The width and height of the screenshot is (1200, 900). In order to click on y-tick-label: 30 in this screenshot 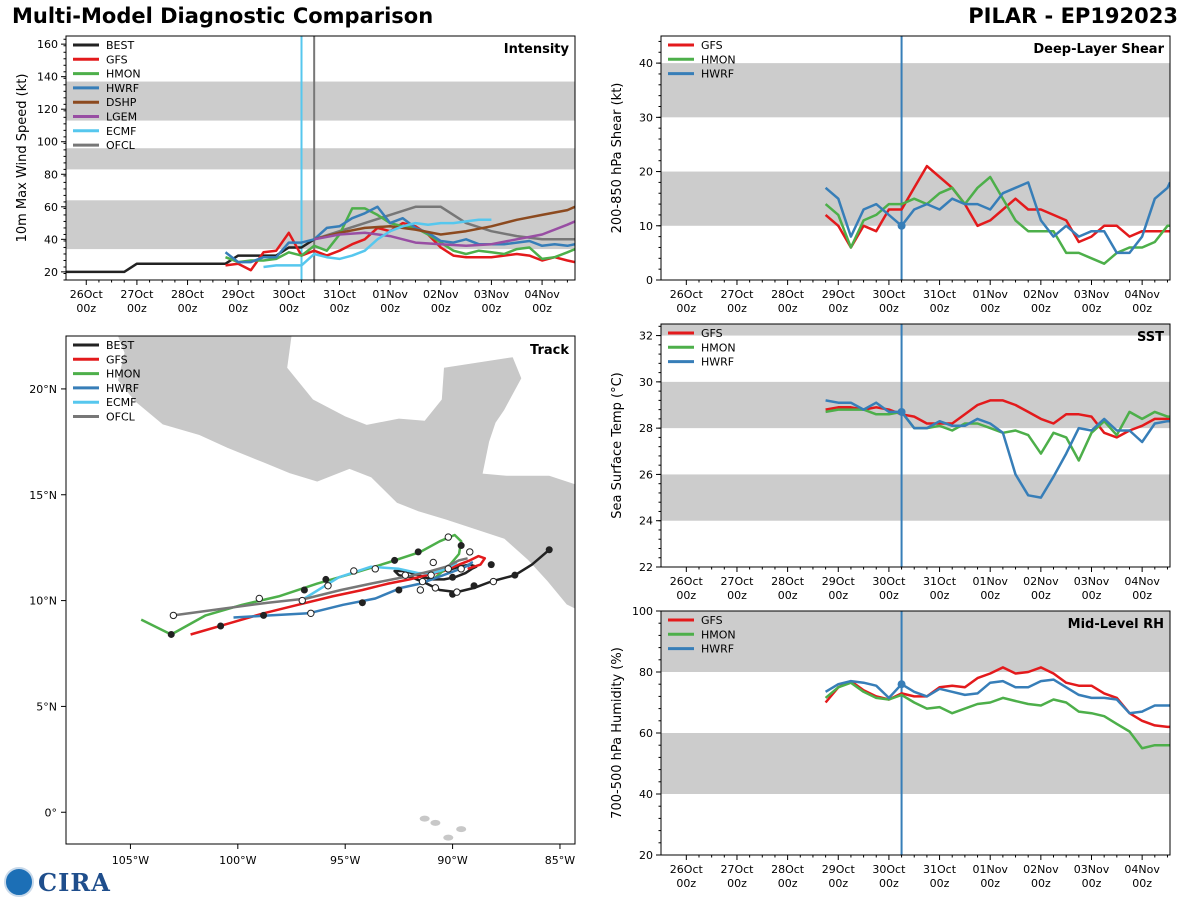, I will do `click(646, 382)`.